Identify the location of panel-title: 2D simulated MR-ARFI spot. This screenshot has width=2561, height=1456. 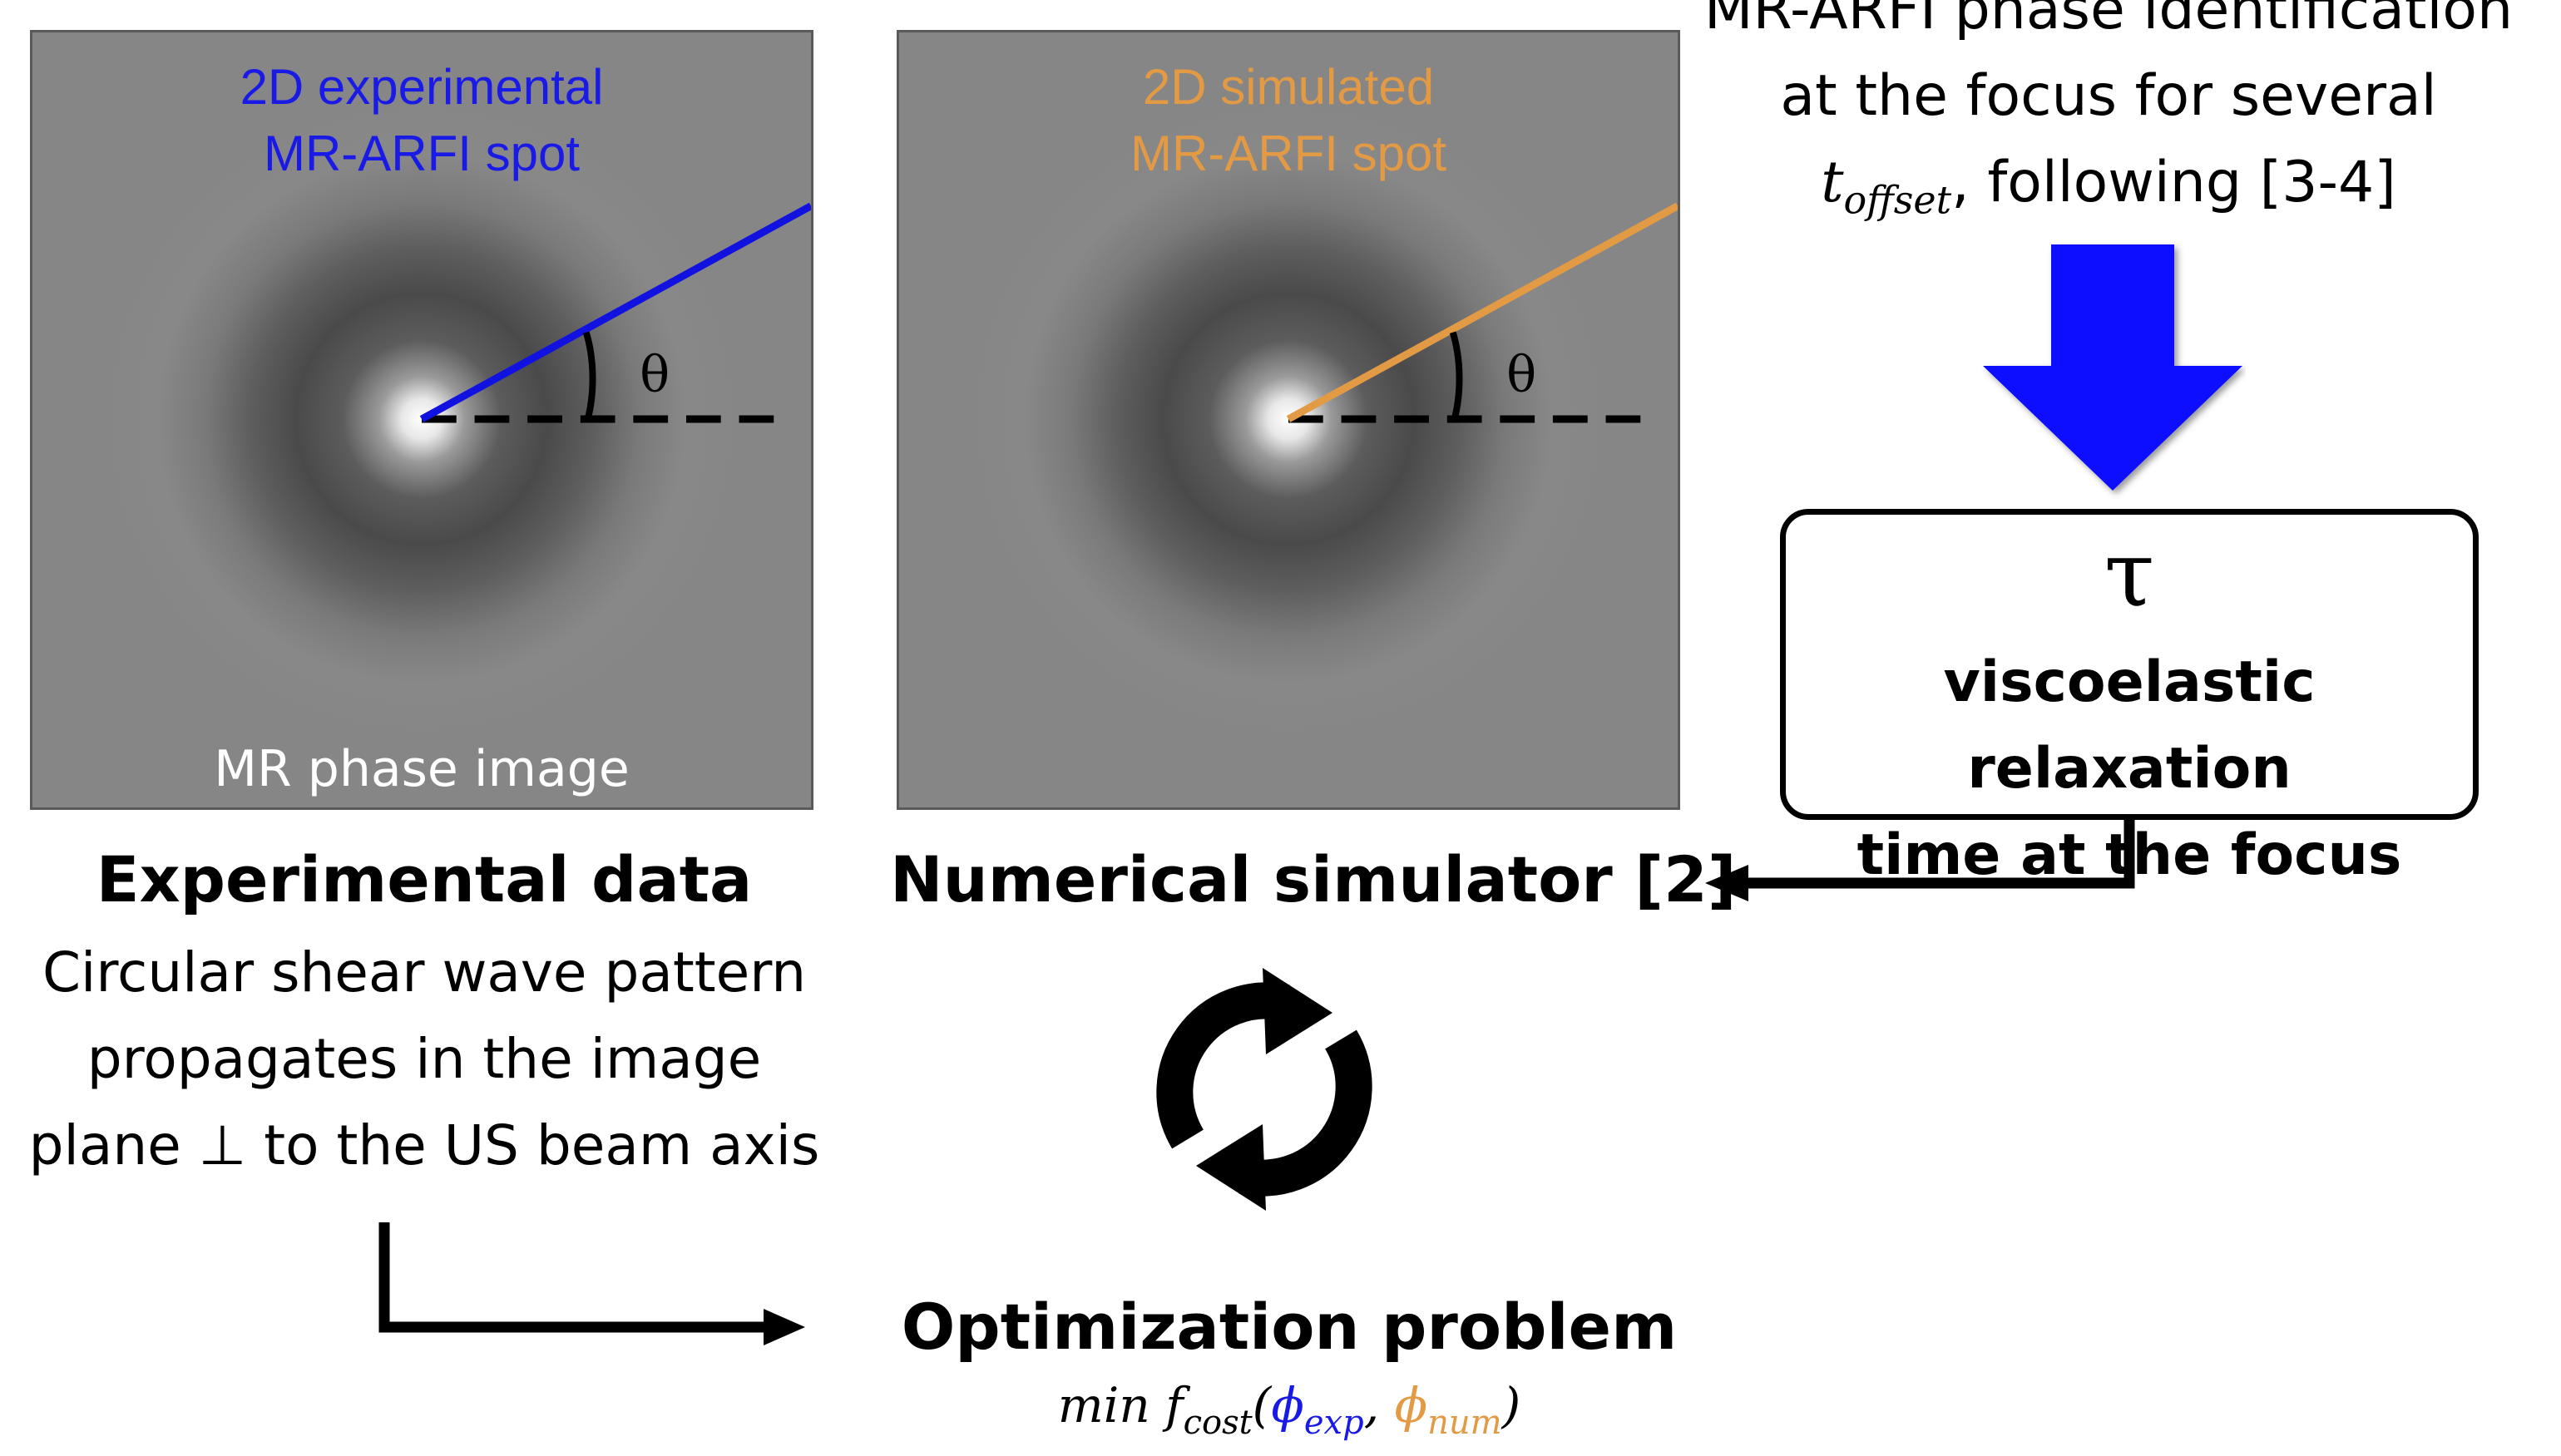
(1289, 120).